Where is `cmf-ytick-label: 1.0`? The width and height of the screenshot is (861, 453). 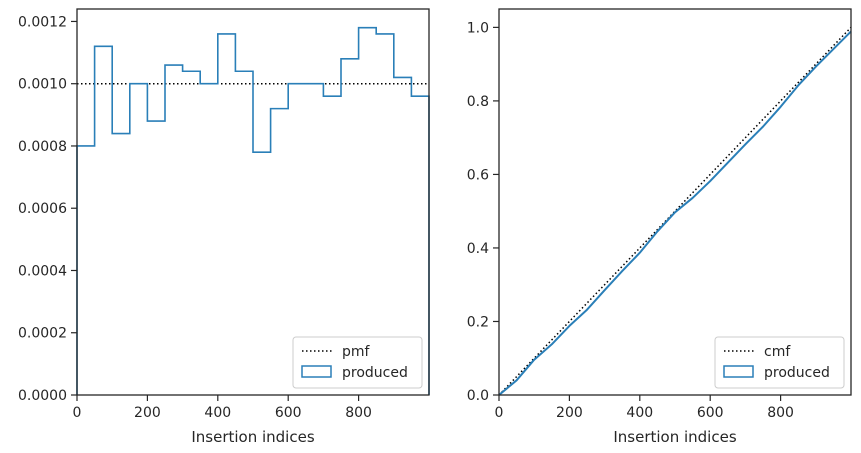 cmf-ytick-label: 1.0 is located at coordinates (478, 28).